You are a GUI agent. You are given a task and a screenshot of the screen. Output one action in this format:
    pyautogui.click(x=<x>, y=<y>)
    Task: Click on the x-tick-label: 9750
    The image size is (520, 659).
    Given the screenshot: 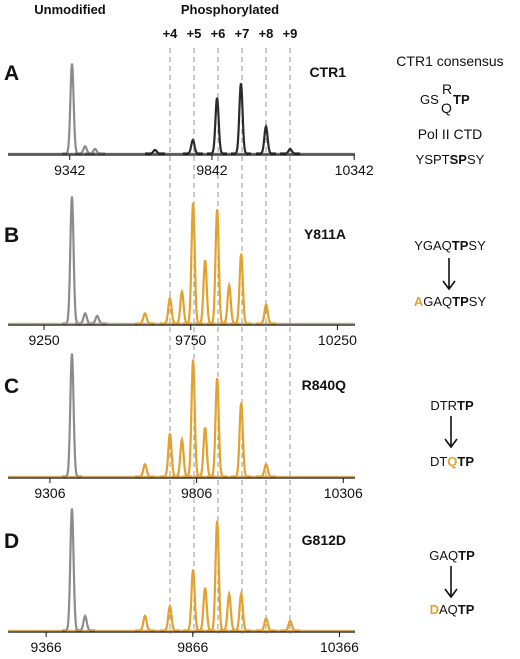 What is the action you would take?
    pyautogui.click(x=190, y=340)
    